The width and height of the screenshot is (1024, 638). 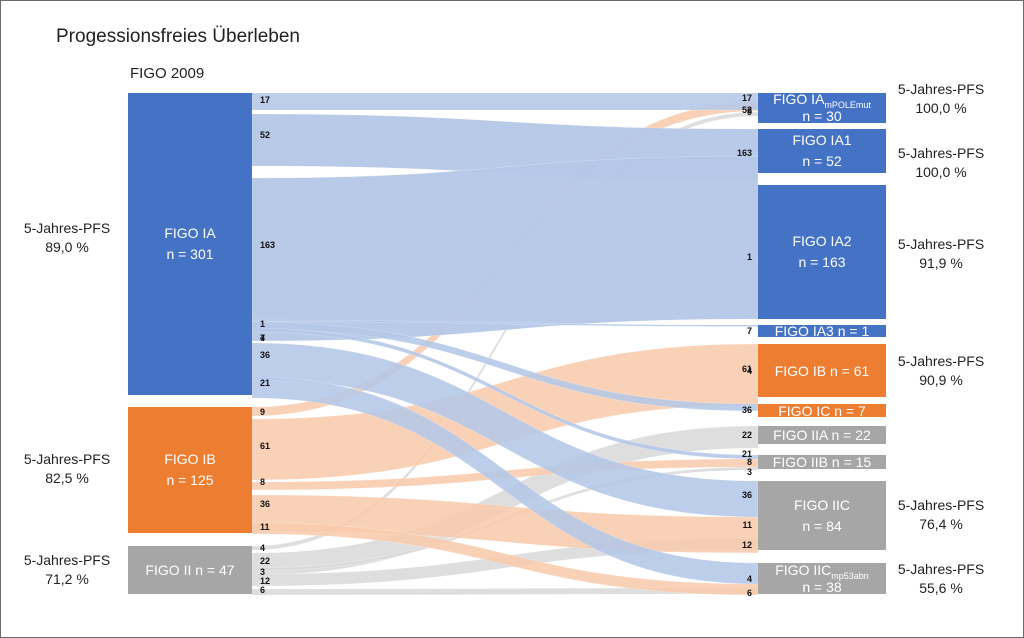 I want to click on flow-count-right: 22, so click(x=746, y=435).